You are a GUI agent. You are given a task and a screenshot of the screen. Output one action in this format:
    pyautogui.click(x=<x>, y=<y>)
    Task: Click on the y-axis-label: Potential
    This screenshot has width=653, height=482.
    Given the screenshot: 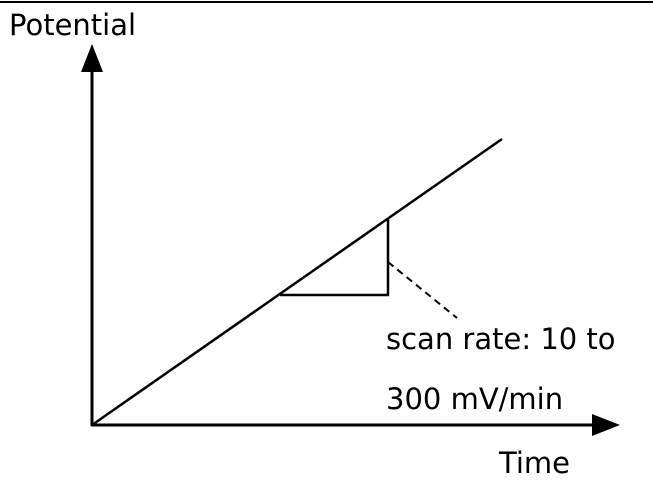 What is the action you would take?
    pyautogui.click(x=72, y=25)
    